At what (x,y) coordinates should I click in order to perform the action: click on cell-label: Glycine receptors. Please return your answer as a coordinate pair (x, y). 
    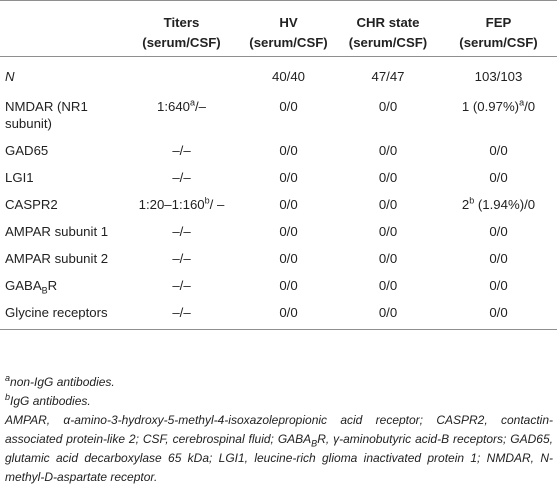
    Looking at the image, I should click on (61, 314).